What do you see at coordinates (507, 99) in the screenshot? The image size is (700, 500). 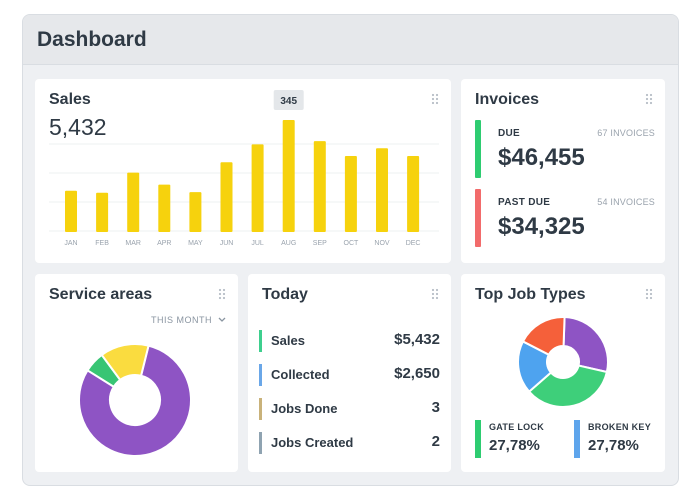 I see `invoices-title: Invoices` at bounding box center [507, 99].